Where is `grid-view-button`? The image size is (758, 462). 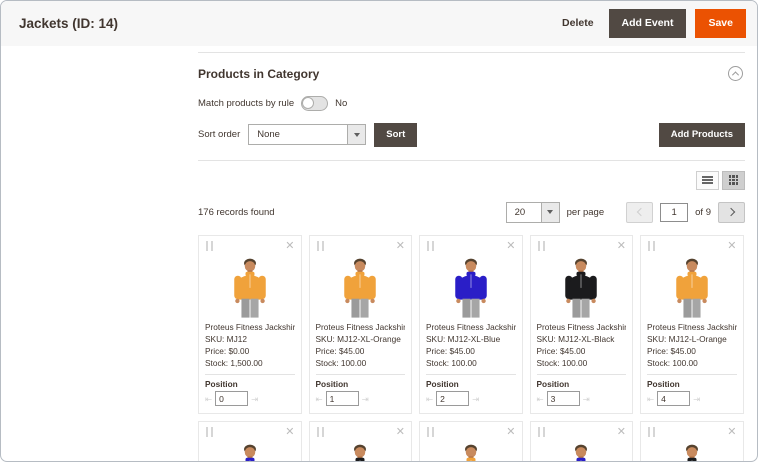
grid-view-button is located at coordinates (733, 180).